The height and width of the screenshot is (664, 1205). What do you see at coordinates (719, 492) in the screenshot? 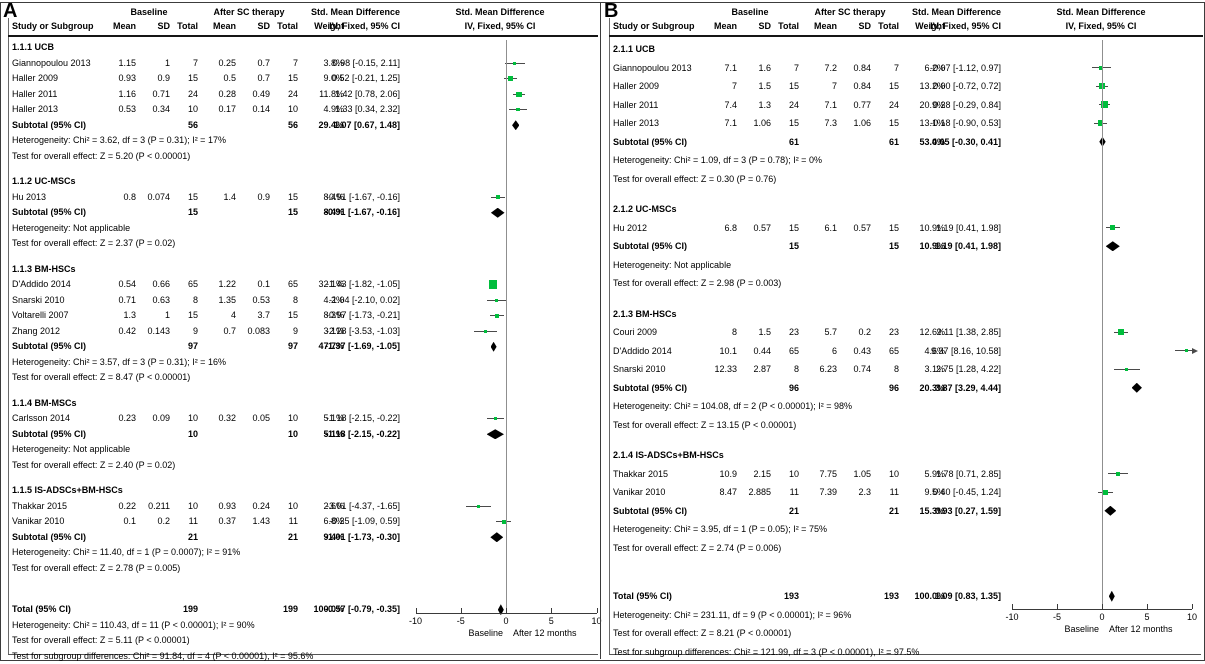
I see `baseline-mean: 8.47` at bounding box center [719, 492].